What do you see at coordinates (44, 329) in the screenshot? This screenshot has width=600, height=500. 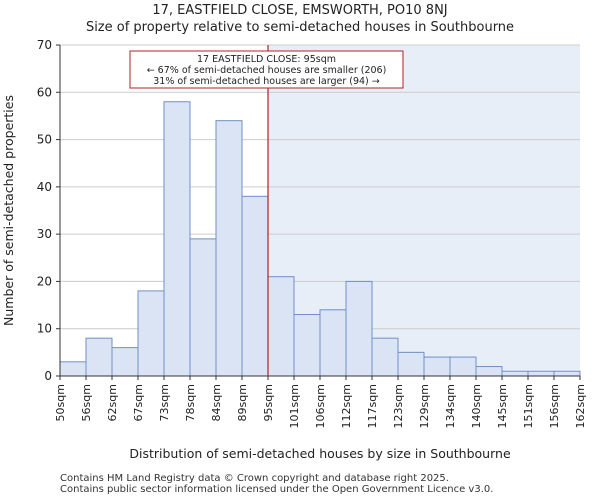 I see `y-tick-label: 10` at bounding box center [44, 329].